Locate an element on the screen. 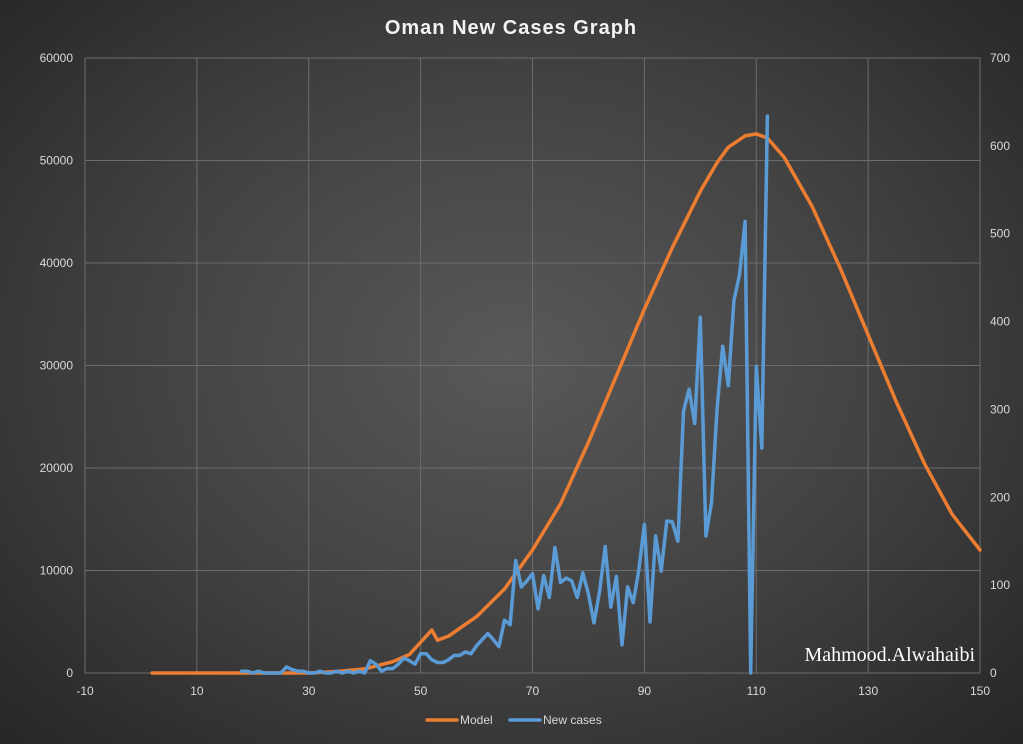 Image resolution: width=1023 pixels, height=744 pixels. y-tick-label: 60000 is located at coordinates (57, 58).